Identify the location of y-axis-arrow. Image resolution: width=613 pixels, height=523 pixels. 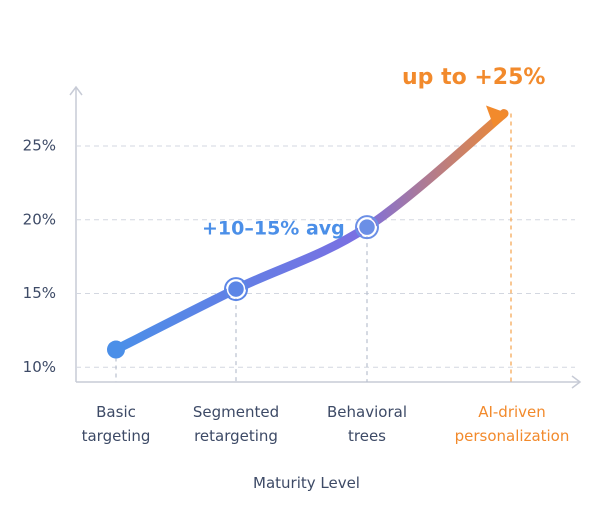
(76, 90).